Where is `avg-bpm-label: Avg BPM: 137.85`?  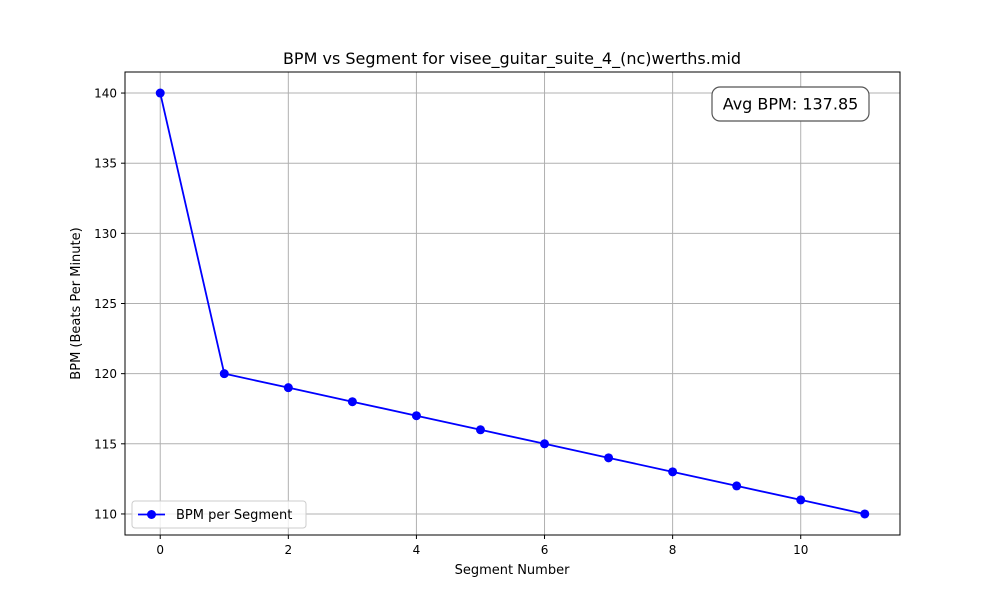 avg-bpm-label: Avg BPM: 137.85 is located at coordinates (791, 104).